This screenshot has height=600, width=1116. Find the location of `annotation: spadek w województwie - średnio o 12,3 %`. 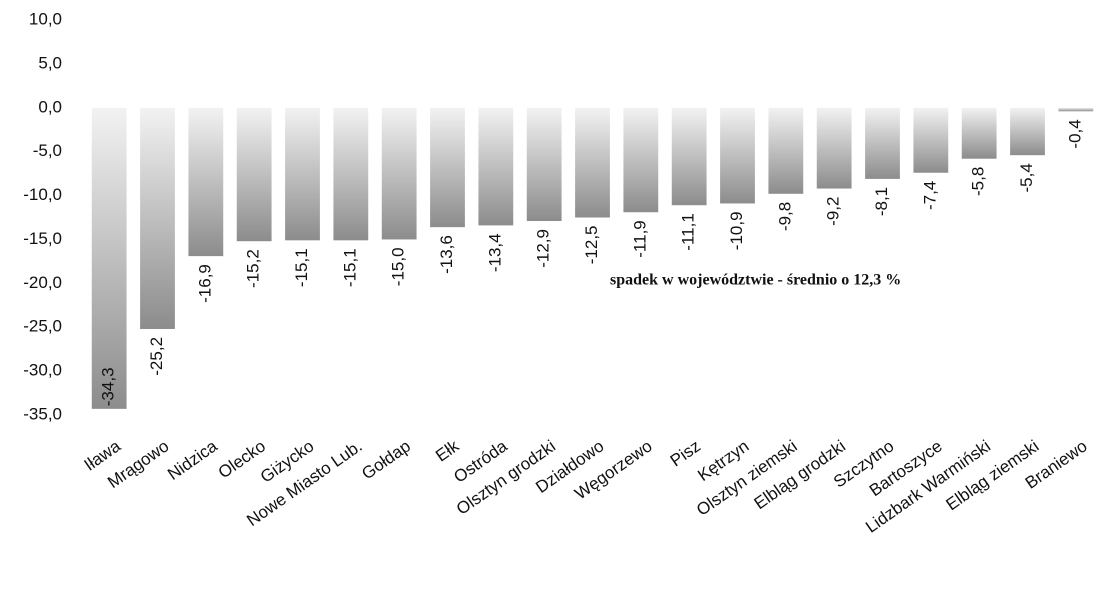

annotation: spadek w województwie - średnio o 12,3 % is located at coordinates (755, 280).